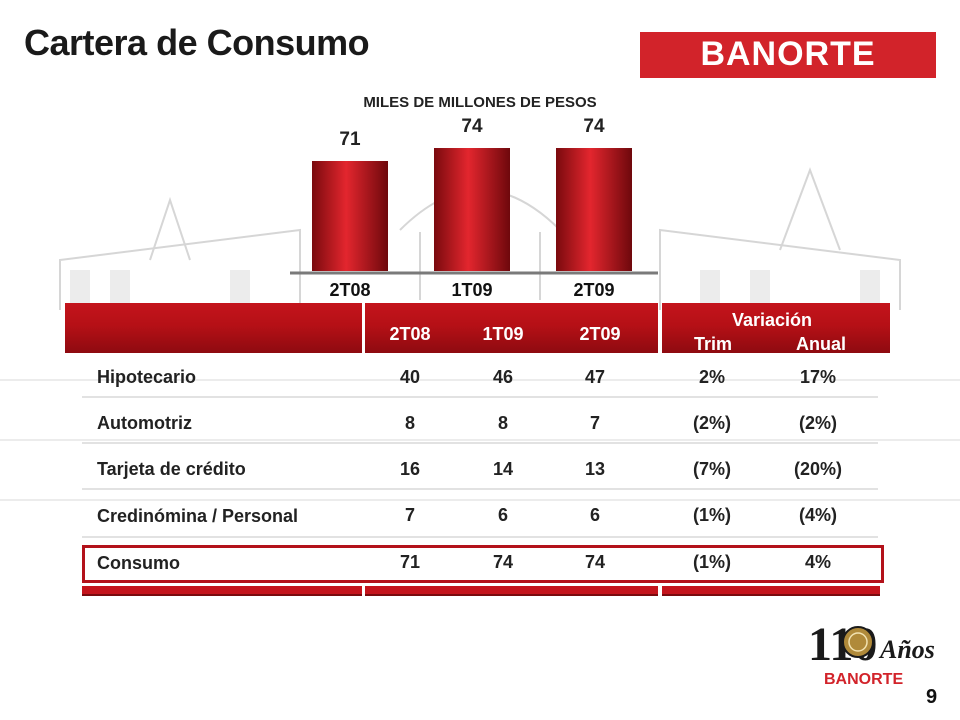 The height and width of the screenshot is (720, 960). I want to click on bar-category-label: 2T08, so click(350, 290).